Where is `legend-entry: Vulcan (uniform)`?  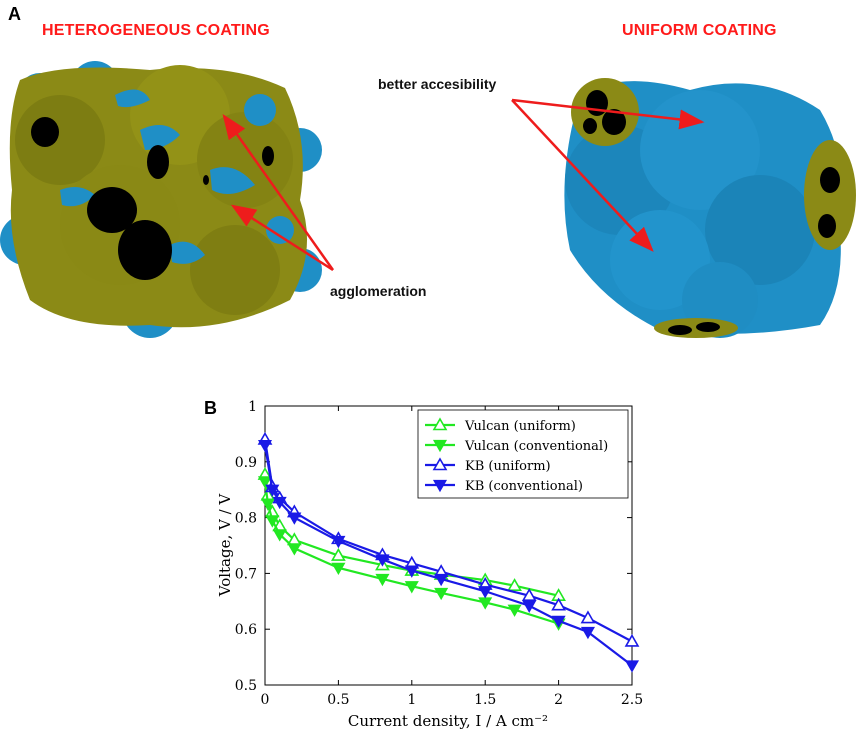 legend-entry: Vulcan (uniform) is located at coordinates (520, 426).